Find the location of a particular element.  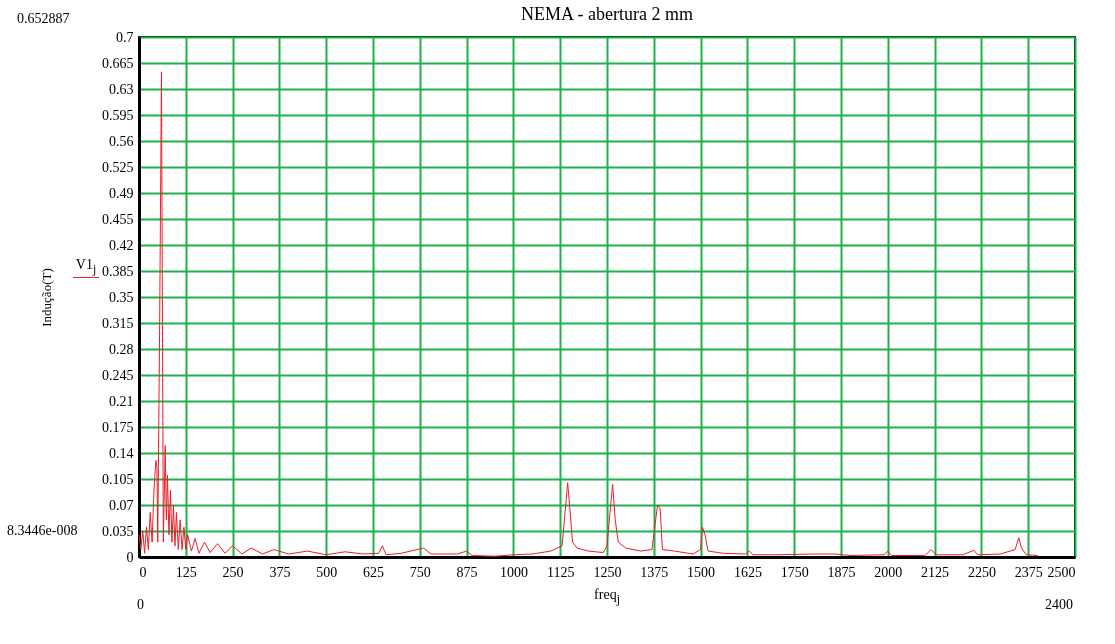

y-tick-label: 0.7 is located at coordinates (125, 37).